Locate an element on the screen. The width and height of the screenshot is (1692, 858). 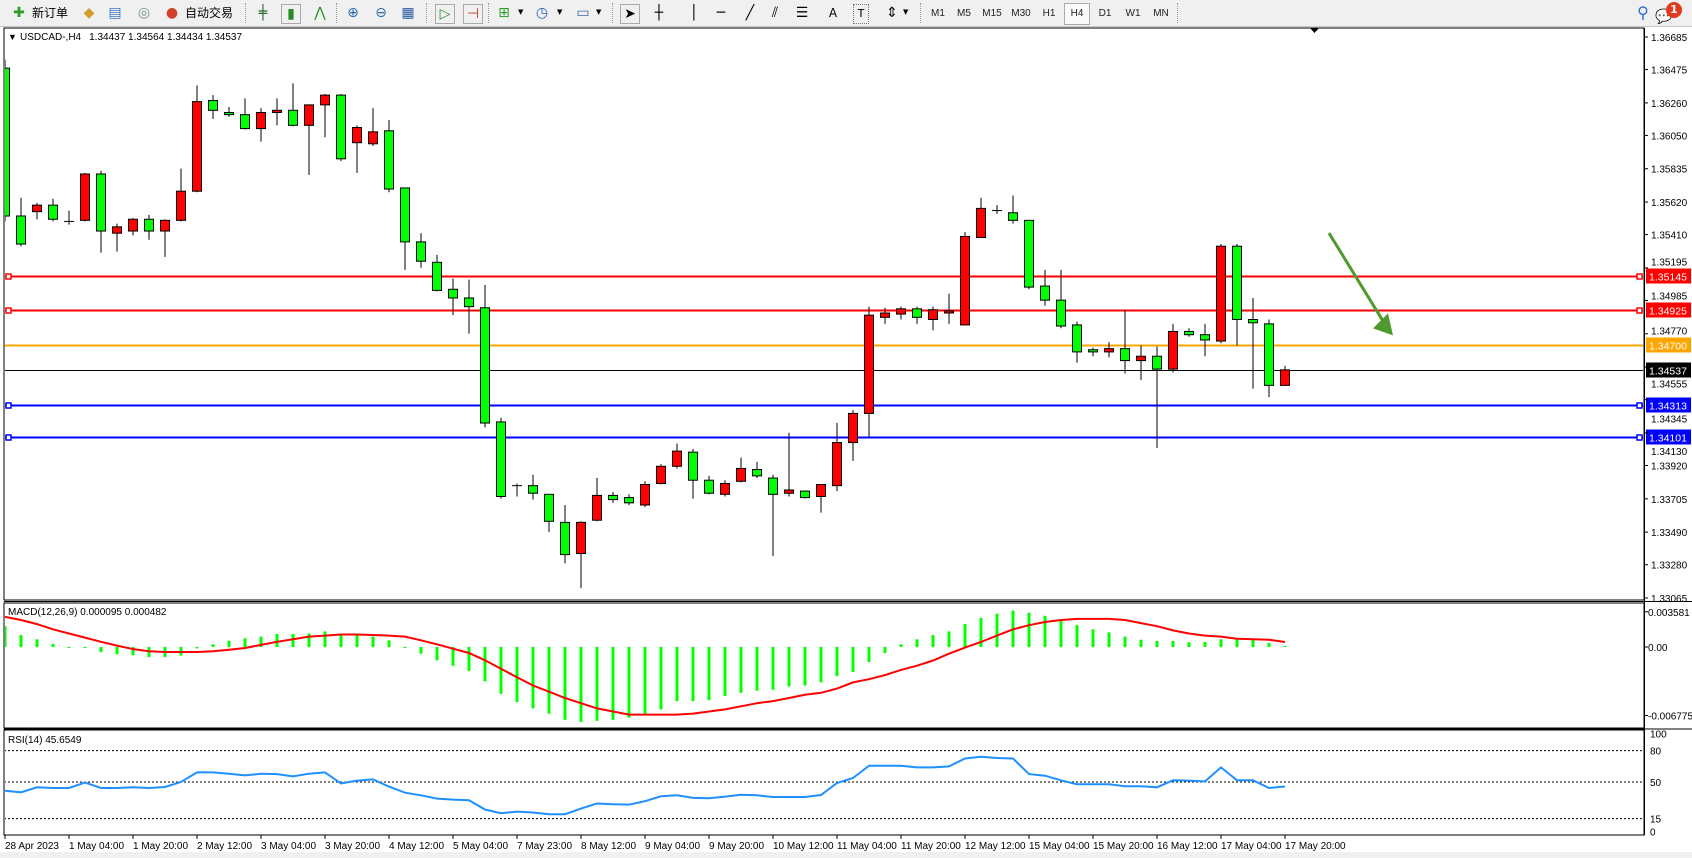
time-label: 15 May 20:00 is located at coordinates (1123, 846).